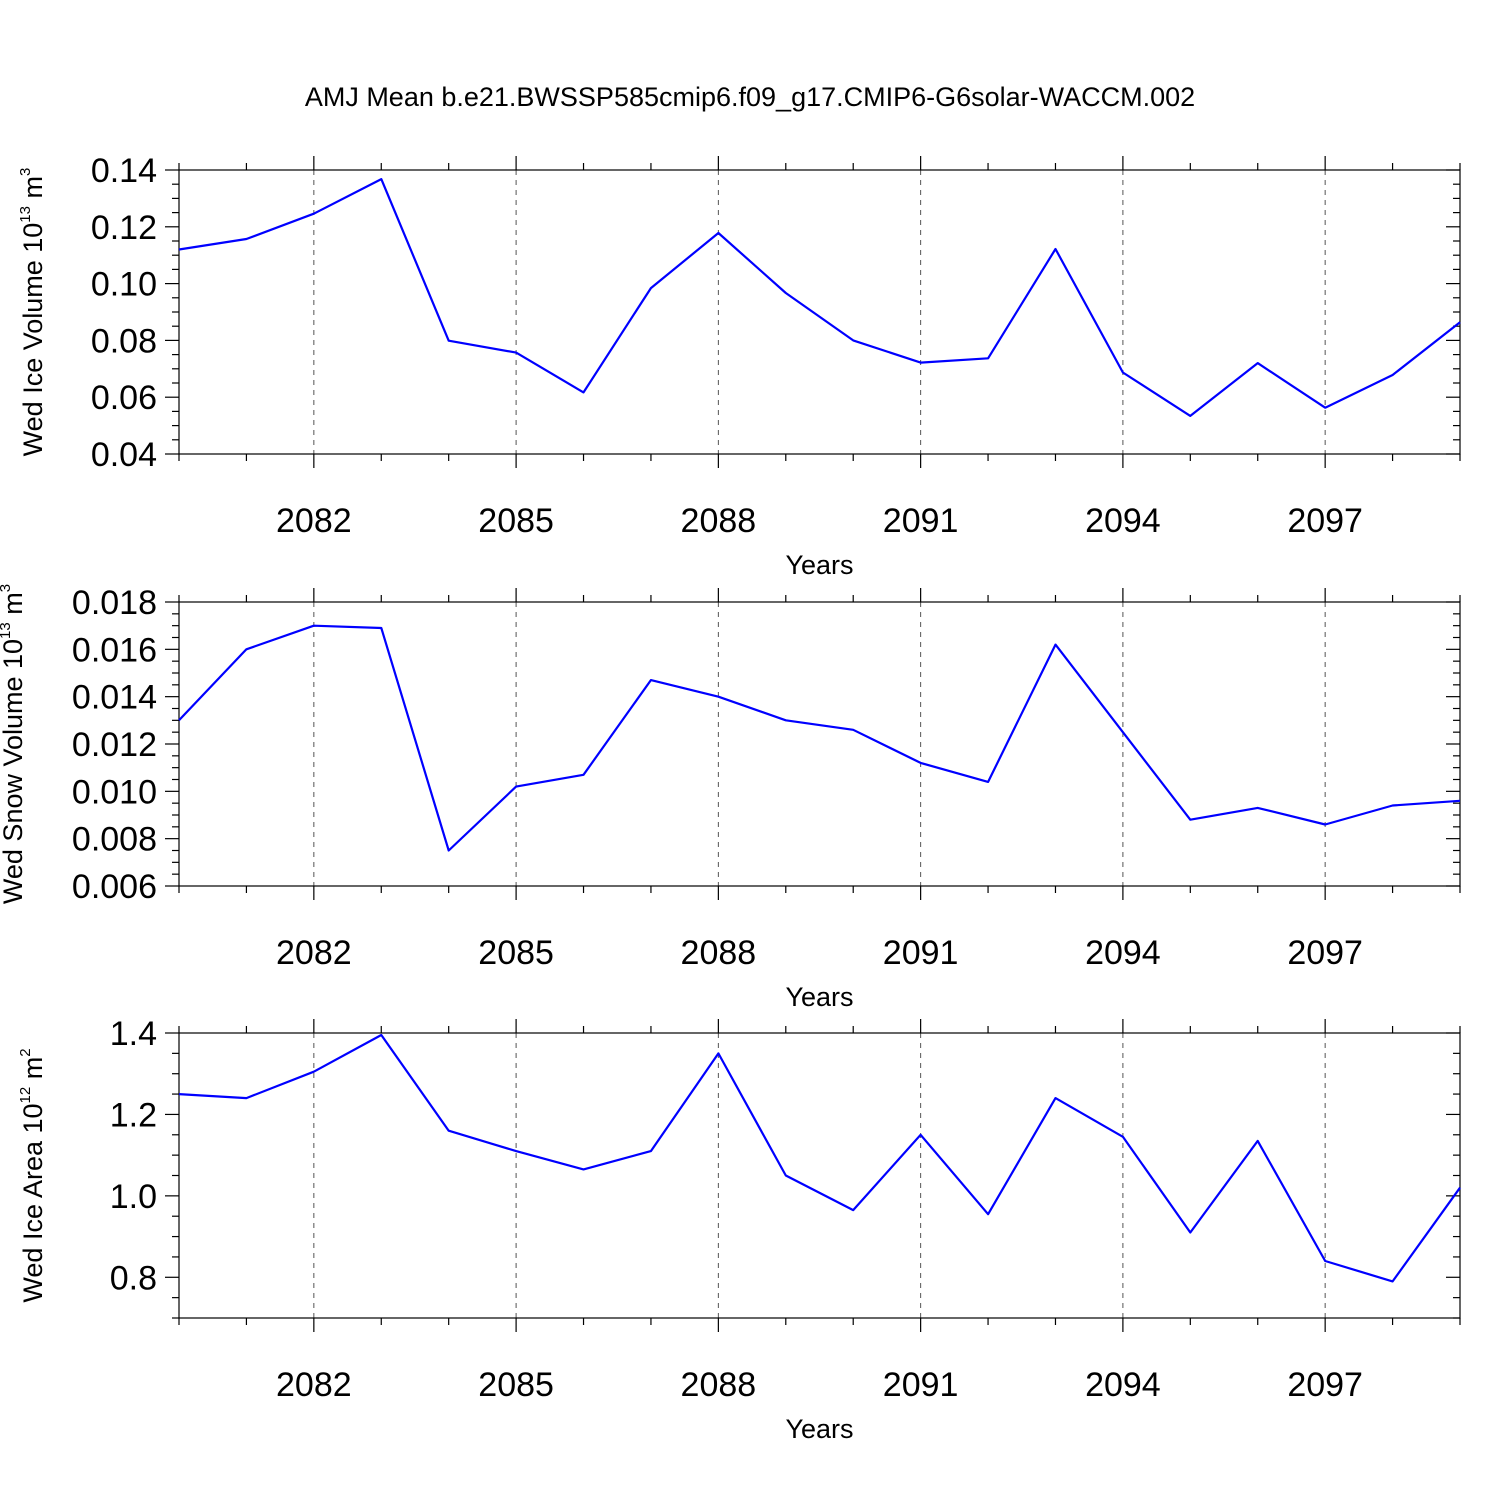  I want to click on y-tick-label: 0.012, so click(114, 745).